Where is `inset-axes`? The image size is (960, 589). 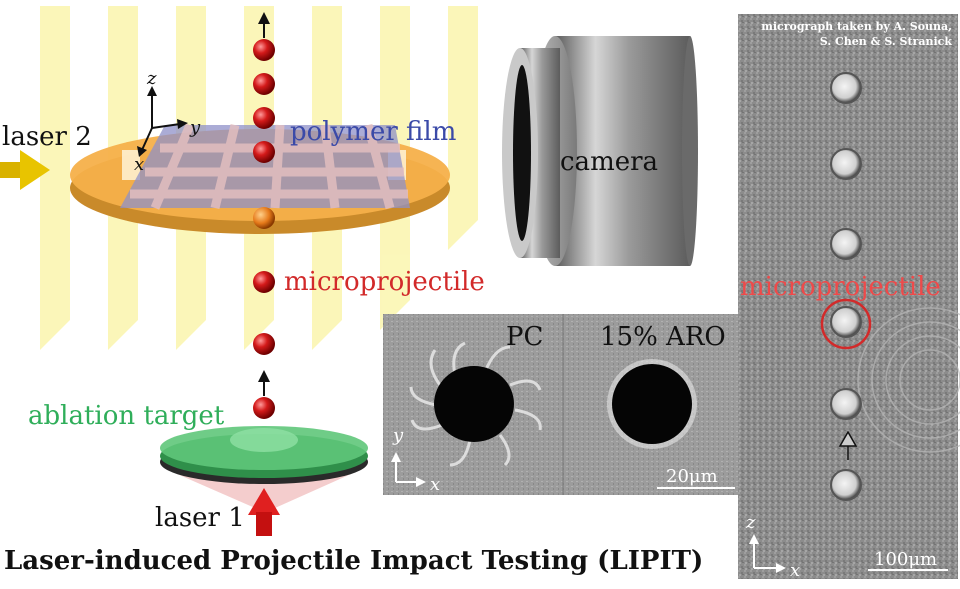 inset-axes is located at coordinates (408, 469).